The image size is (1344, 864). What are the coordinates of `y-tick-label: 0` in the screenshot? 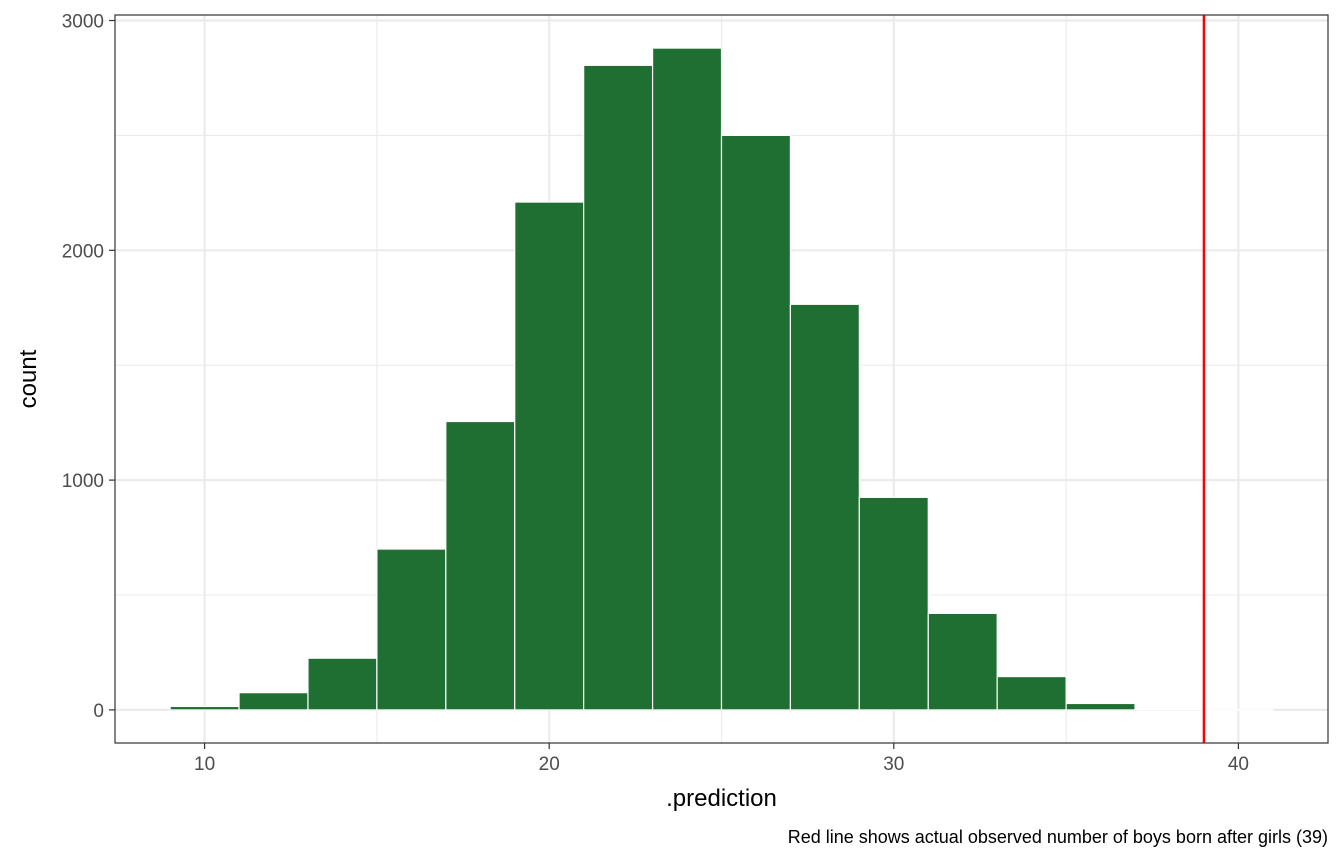 It's located at (98, 711).